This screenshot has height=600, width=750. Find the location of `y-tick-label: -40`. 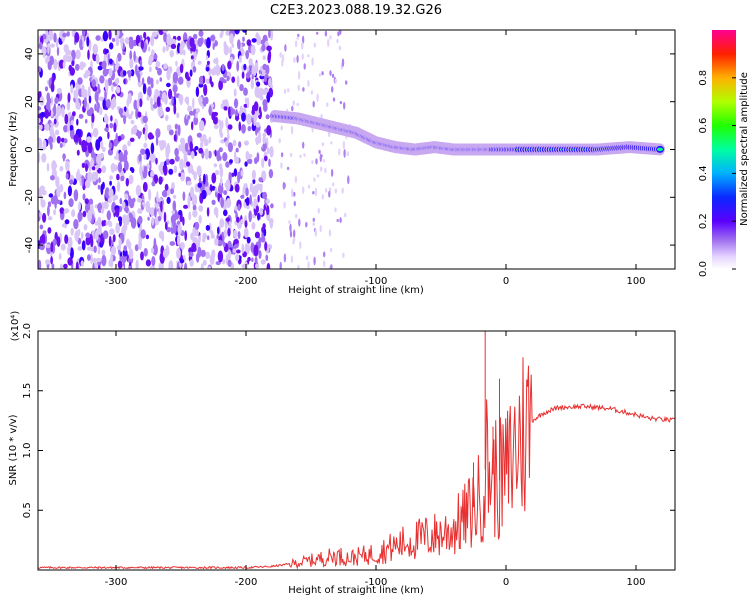

y-tick-label: -40 is located at coordinates (29, 245).